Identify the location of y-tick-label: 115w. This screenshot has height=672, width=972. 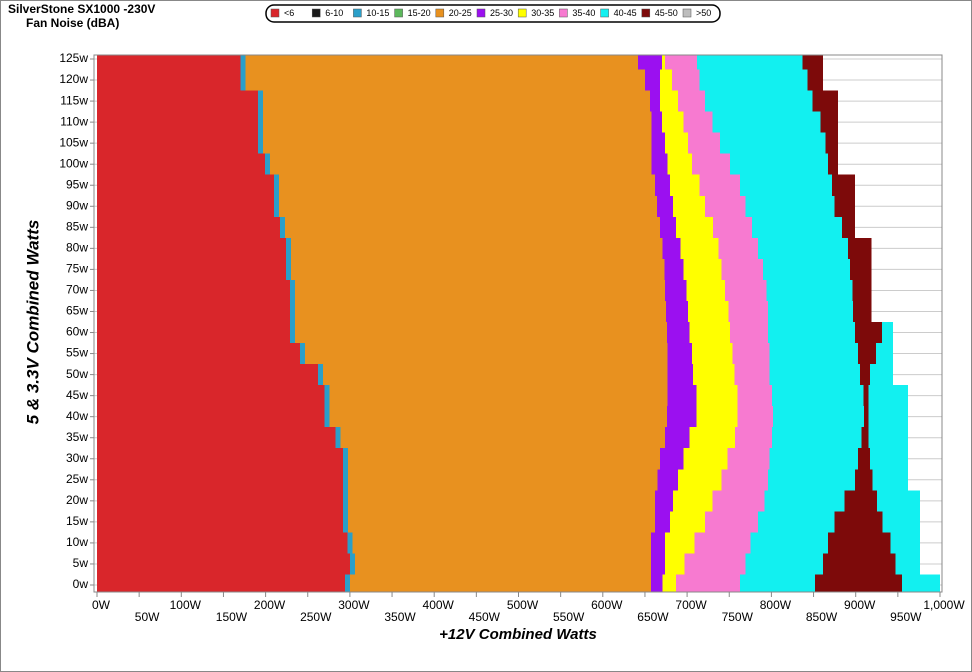
(74, 100).